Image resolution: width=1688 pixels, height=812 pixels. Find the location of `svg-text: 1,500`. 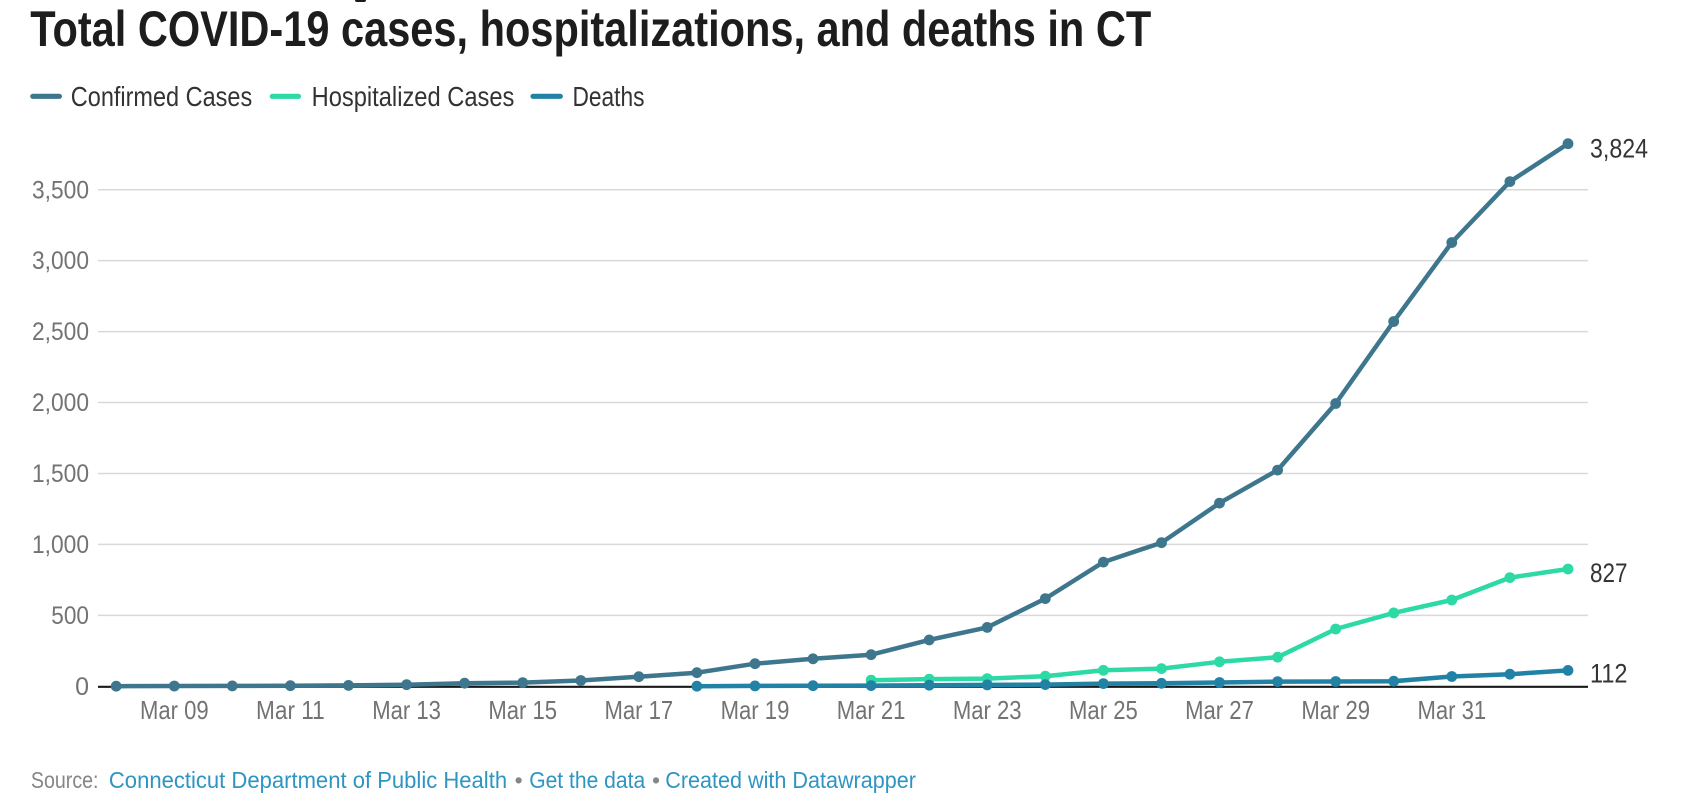

svg-text: 1,500 is located at coordinates (60, 474).